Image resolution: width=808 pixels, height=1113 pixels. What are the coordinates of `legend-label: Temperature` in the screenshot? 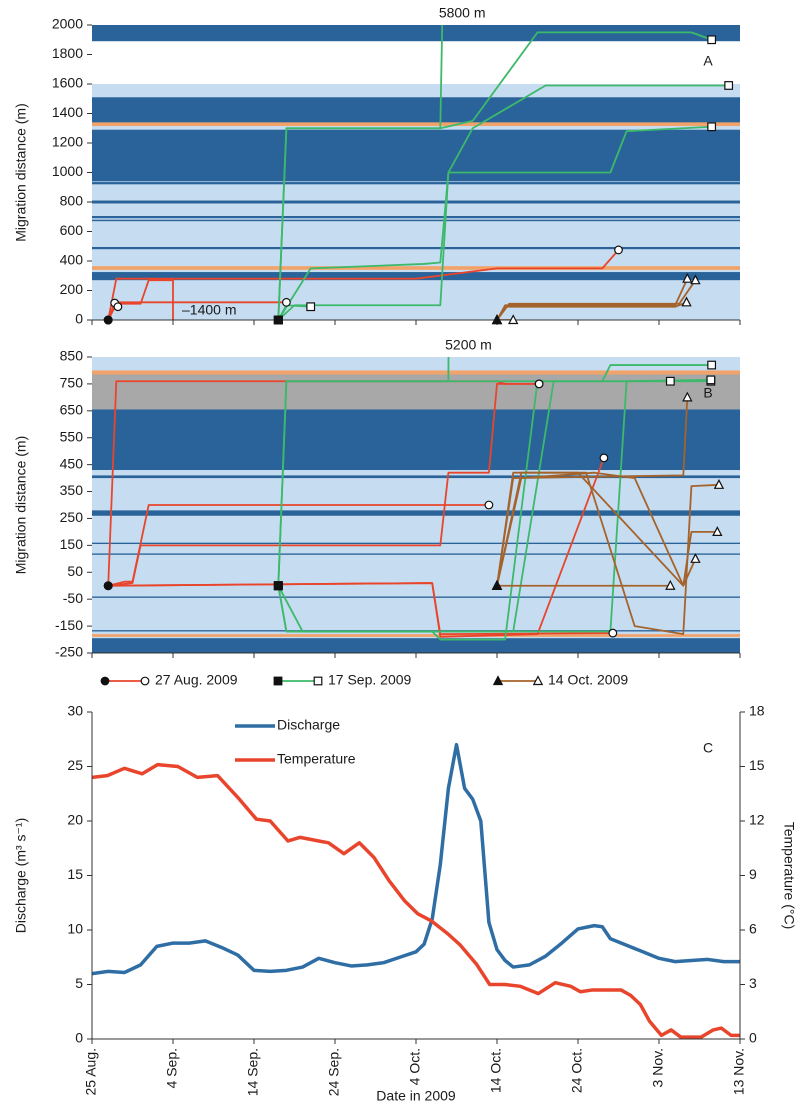 It's located at (316, 759).